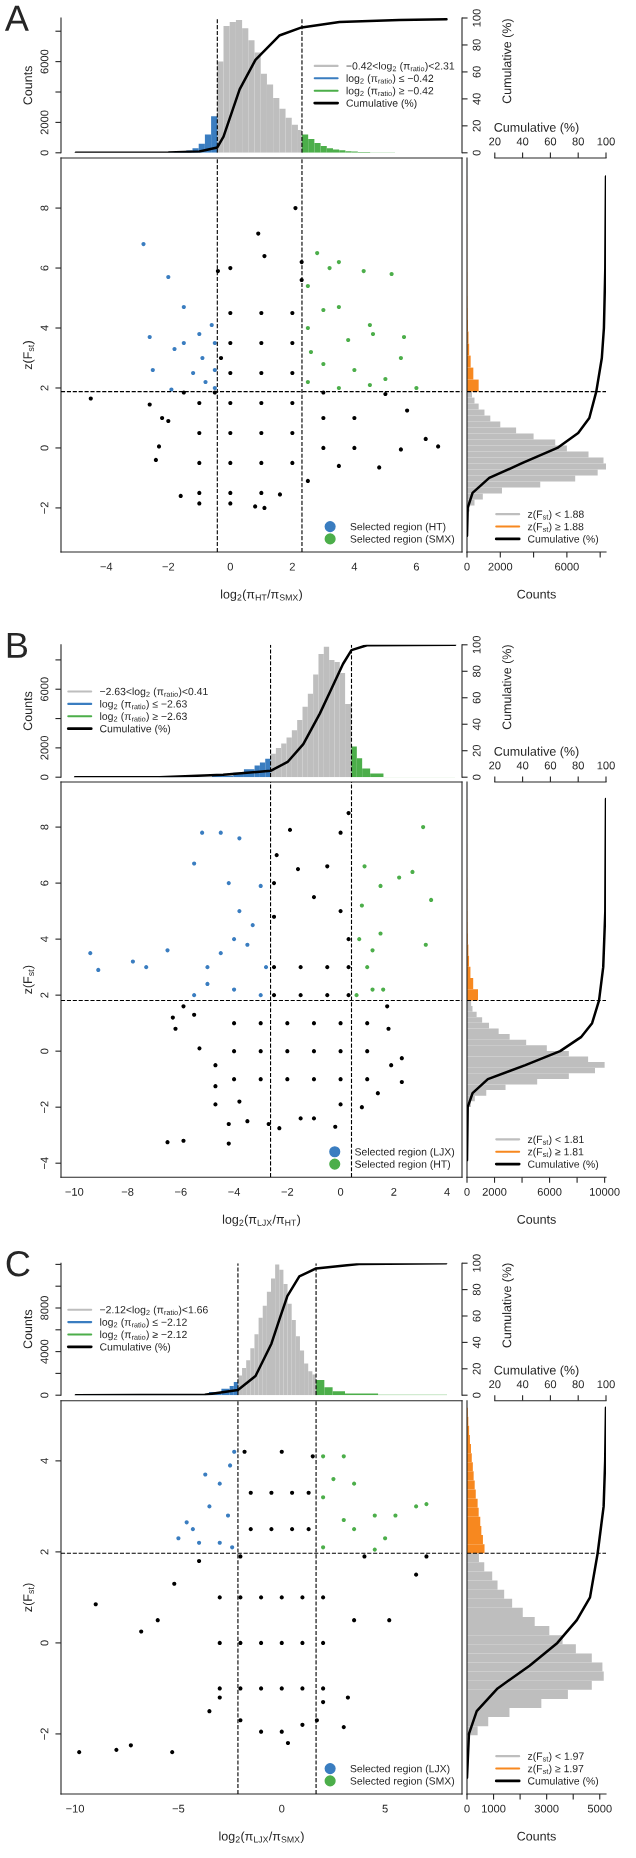  What do you see at coordinates (234, 1192) in the screenshot?
I see `x-tick-label: −4` at bounding box center [234, 1192].